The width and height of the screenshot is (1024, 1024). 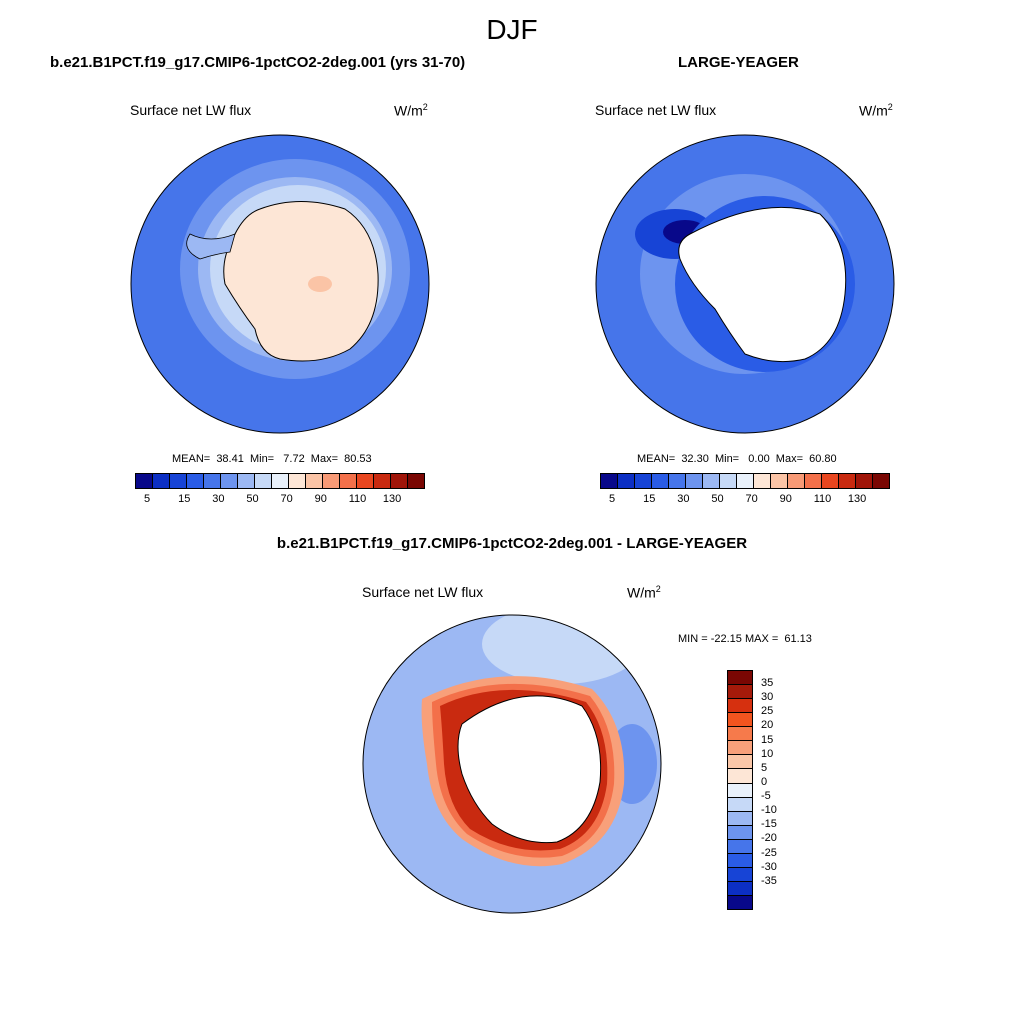 What do you see at coordinates (781, 790) in the screenshot?
I see `bottom-colorbar-ticks: 35 30 25 20 15 10 5 0 -5 -10 -15 -20 -25 -30 -35` at bounding box center [781, 790].